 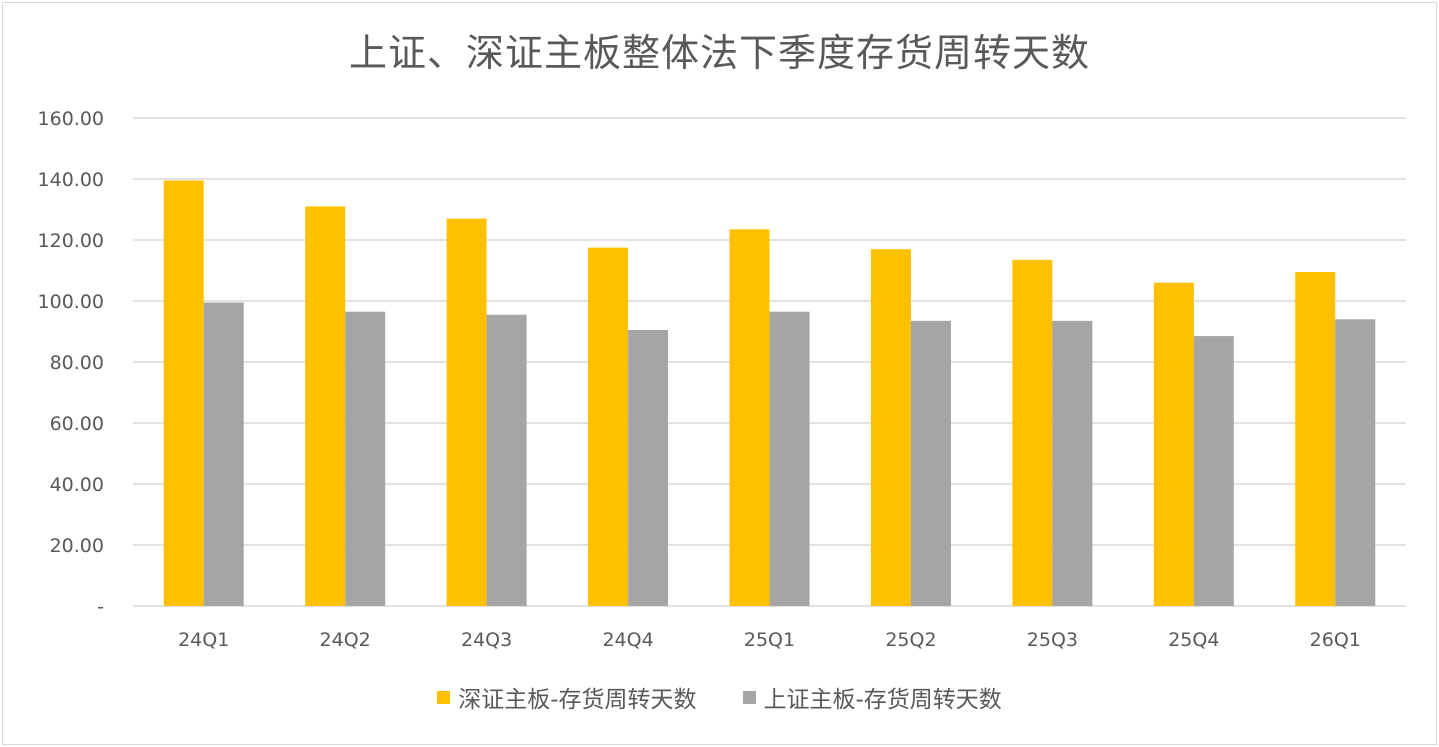 I want to click on x-axis-ticks: 24Q1 24Q2 24Q3 24Q4 25Q1 25Q2 25Q3 25Q4 26Q1, so click(x=769, y=640).